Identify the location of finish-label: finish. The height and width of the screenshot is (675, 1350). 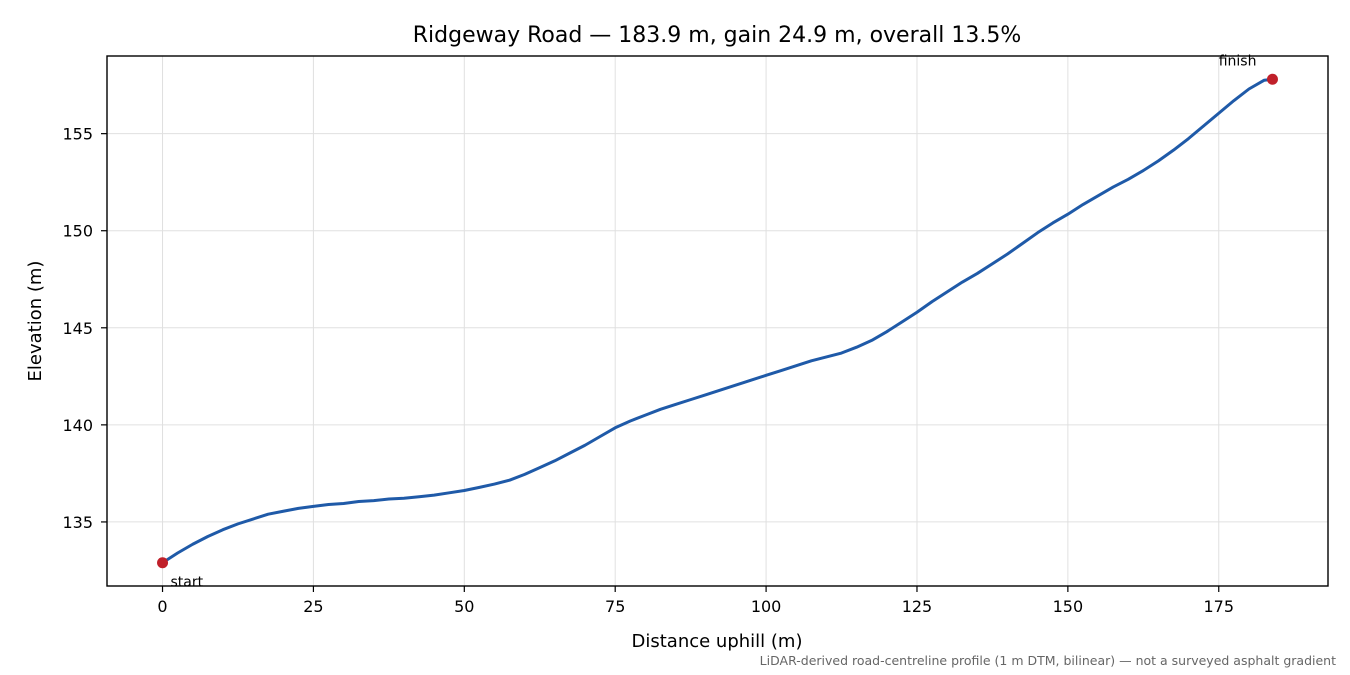
(1238, 61).